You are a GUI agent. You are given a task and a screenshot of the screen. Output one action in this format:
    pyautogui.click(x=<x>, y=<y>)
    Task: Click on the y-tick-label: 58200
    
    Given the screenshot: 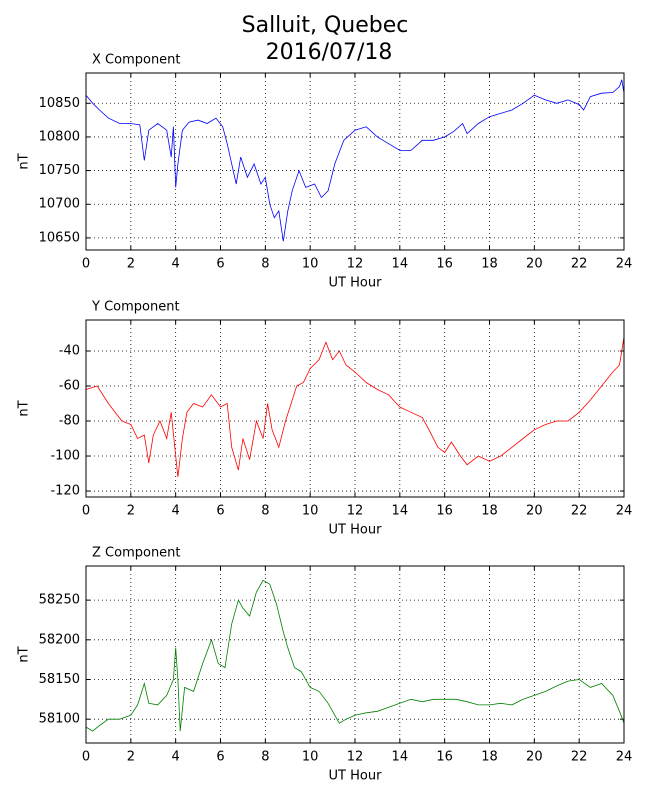 What is the action you would take?
    pyautogui.click(x=59, y=639)
    